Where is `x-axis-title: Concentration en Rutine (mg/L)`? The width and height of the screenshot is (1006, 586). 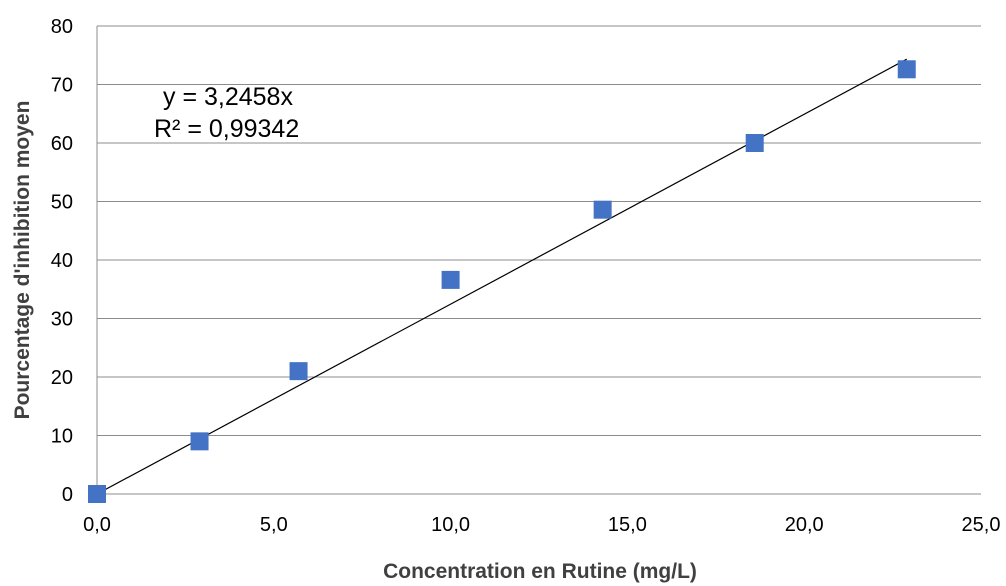 x-axis-title: Concentration en Rutine (mg/L) is located at coordinates (540, 571).